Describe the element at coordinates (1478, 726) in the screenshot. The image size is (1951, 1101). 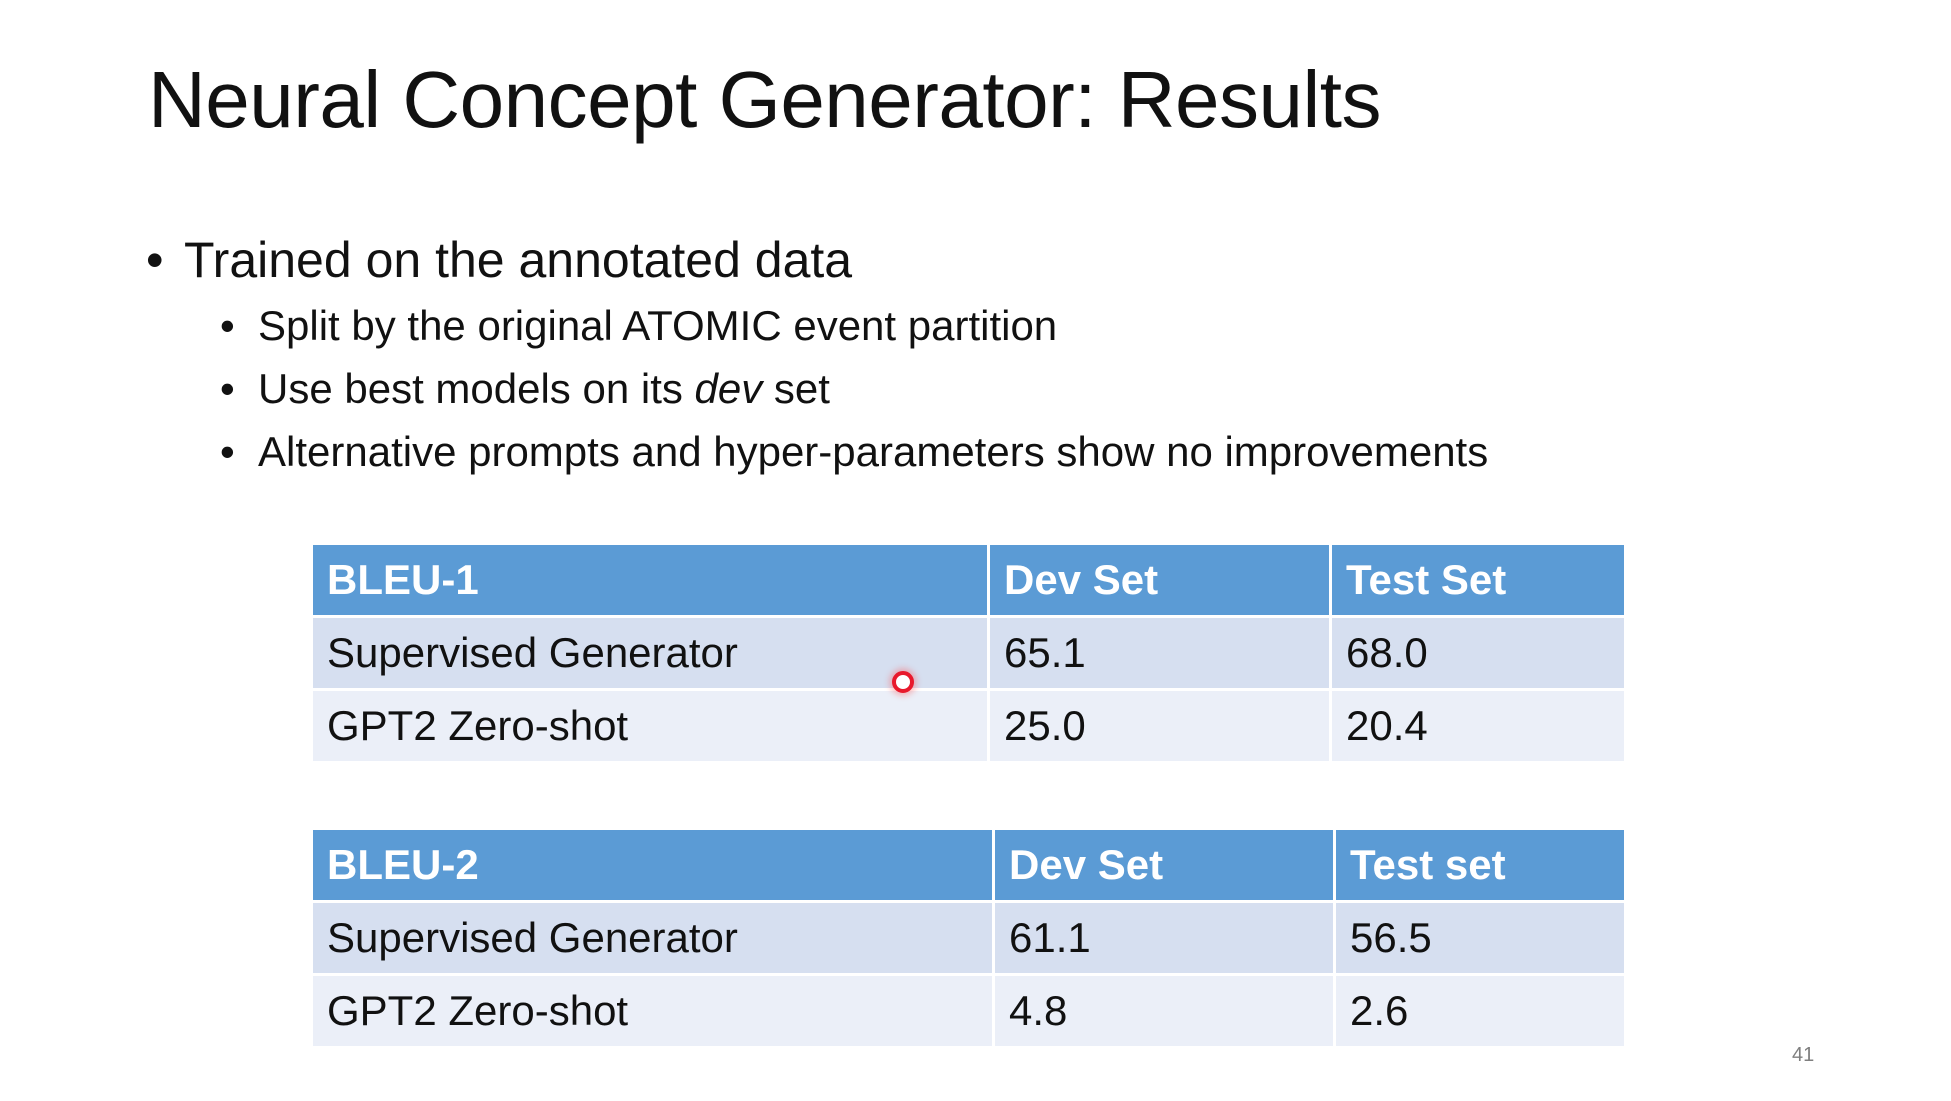
I see `table-cell: 20.4` at that location.